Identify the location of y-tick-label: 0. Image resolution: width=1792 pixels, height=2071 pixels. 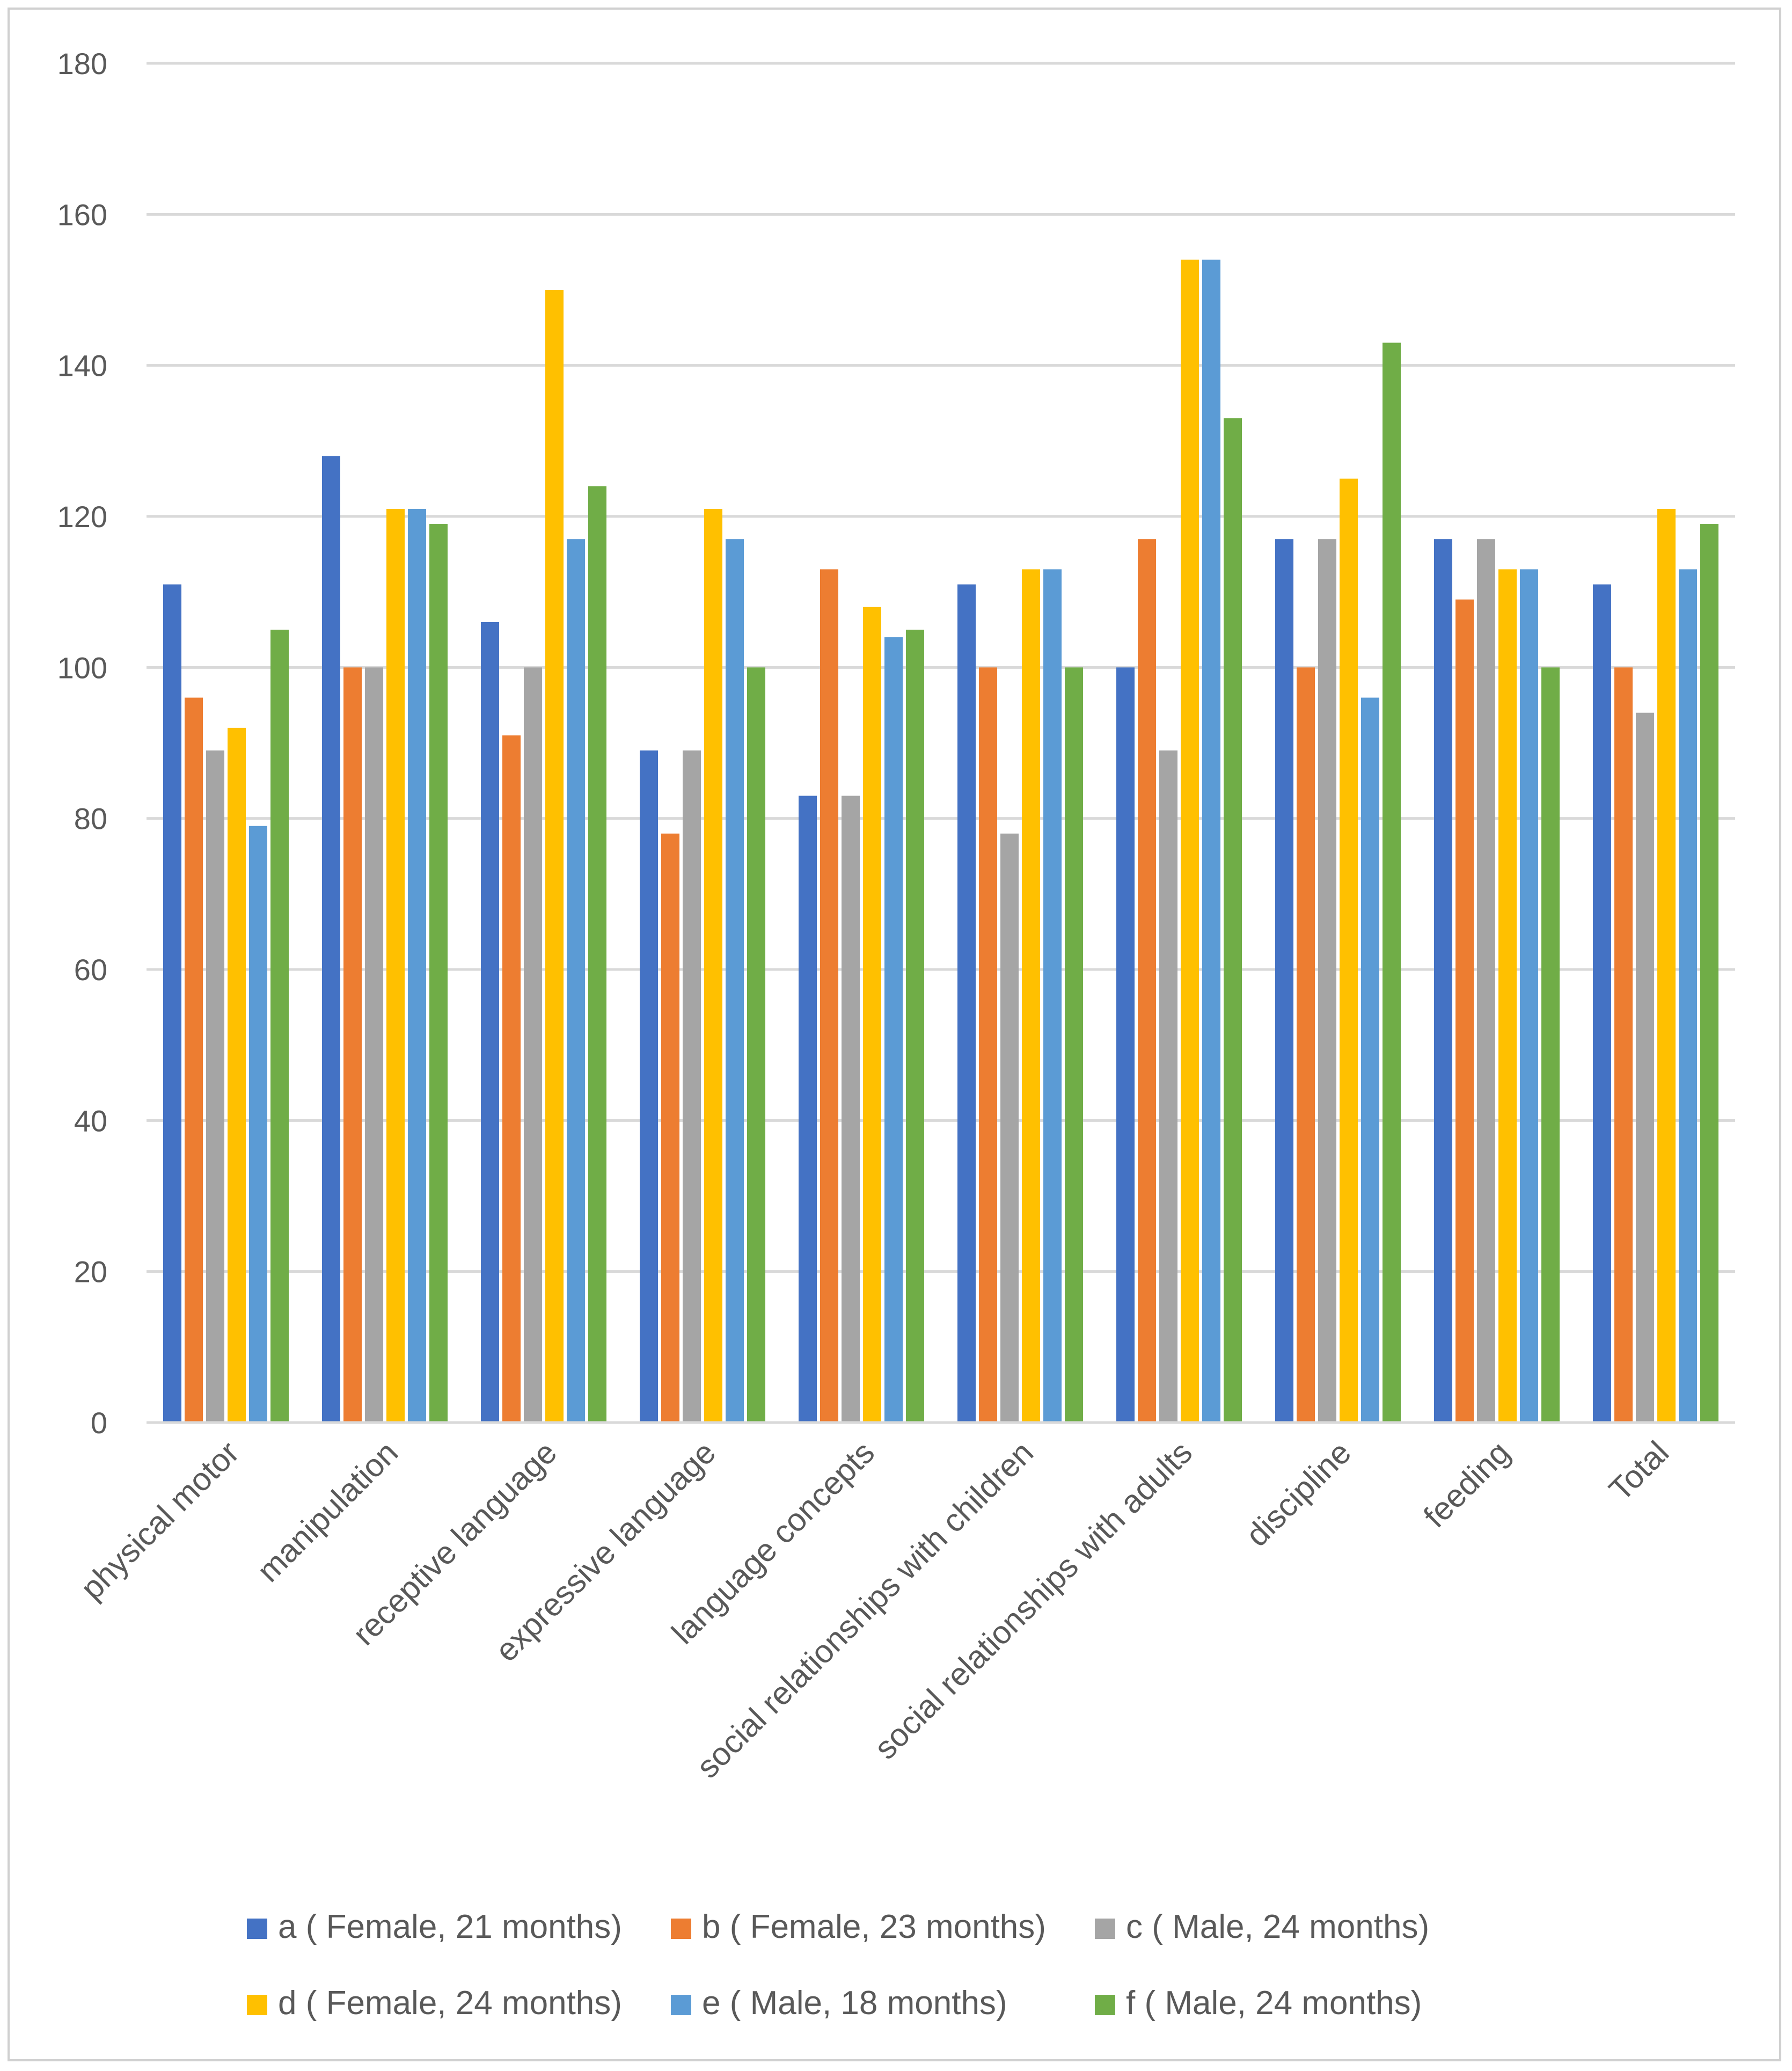
(99, 1423).